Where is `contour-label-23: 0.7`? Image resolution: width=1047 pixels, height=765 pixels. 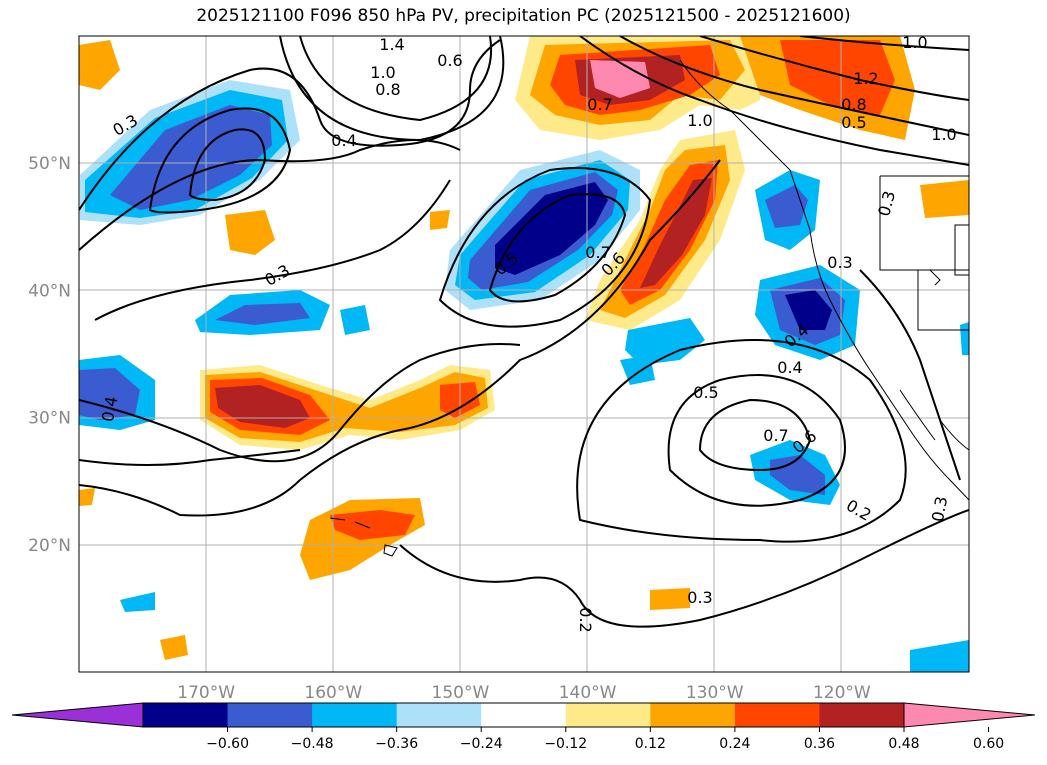 contour-label-23: 0.7 is located at coordinates (775, 435).